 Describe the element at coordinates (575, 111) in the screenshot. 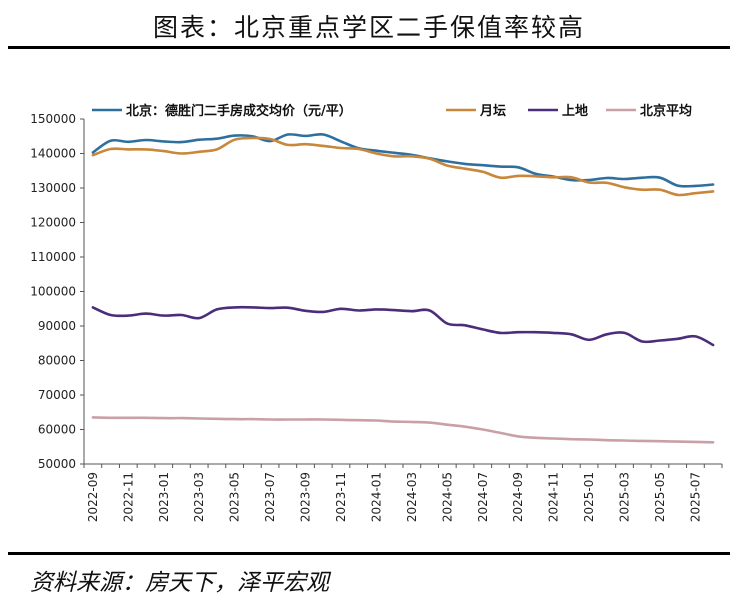

I see `legend-label-3: 上地` at that location.